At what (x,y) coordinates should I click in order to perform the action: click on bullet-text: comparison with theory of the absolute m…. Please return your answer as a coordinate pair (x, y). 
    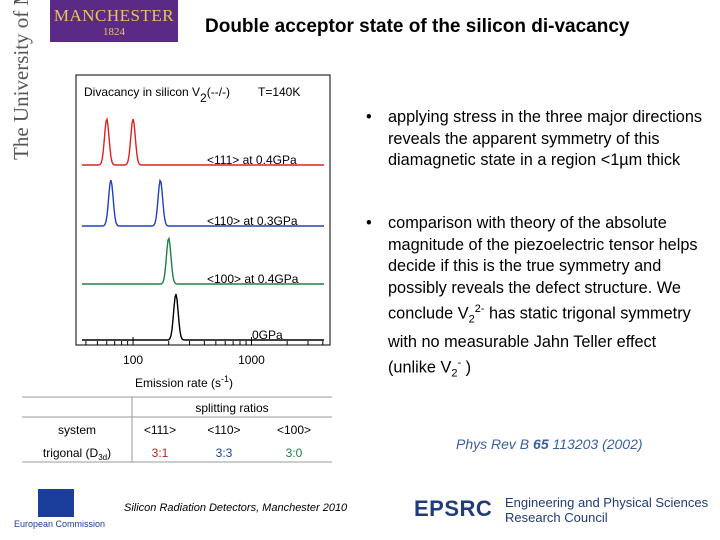
    Looking at the image, I should click on (543, 297).